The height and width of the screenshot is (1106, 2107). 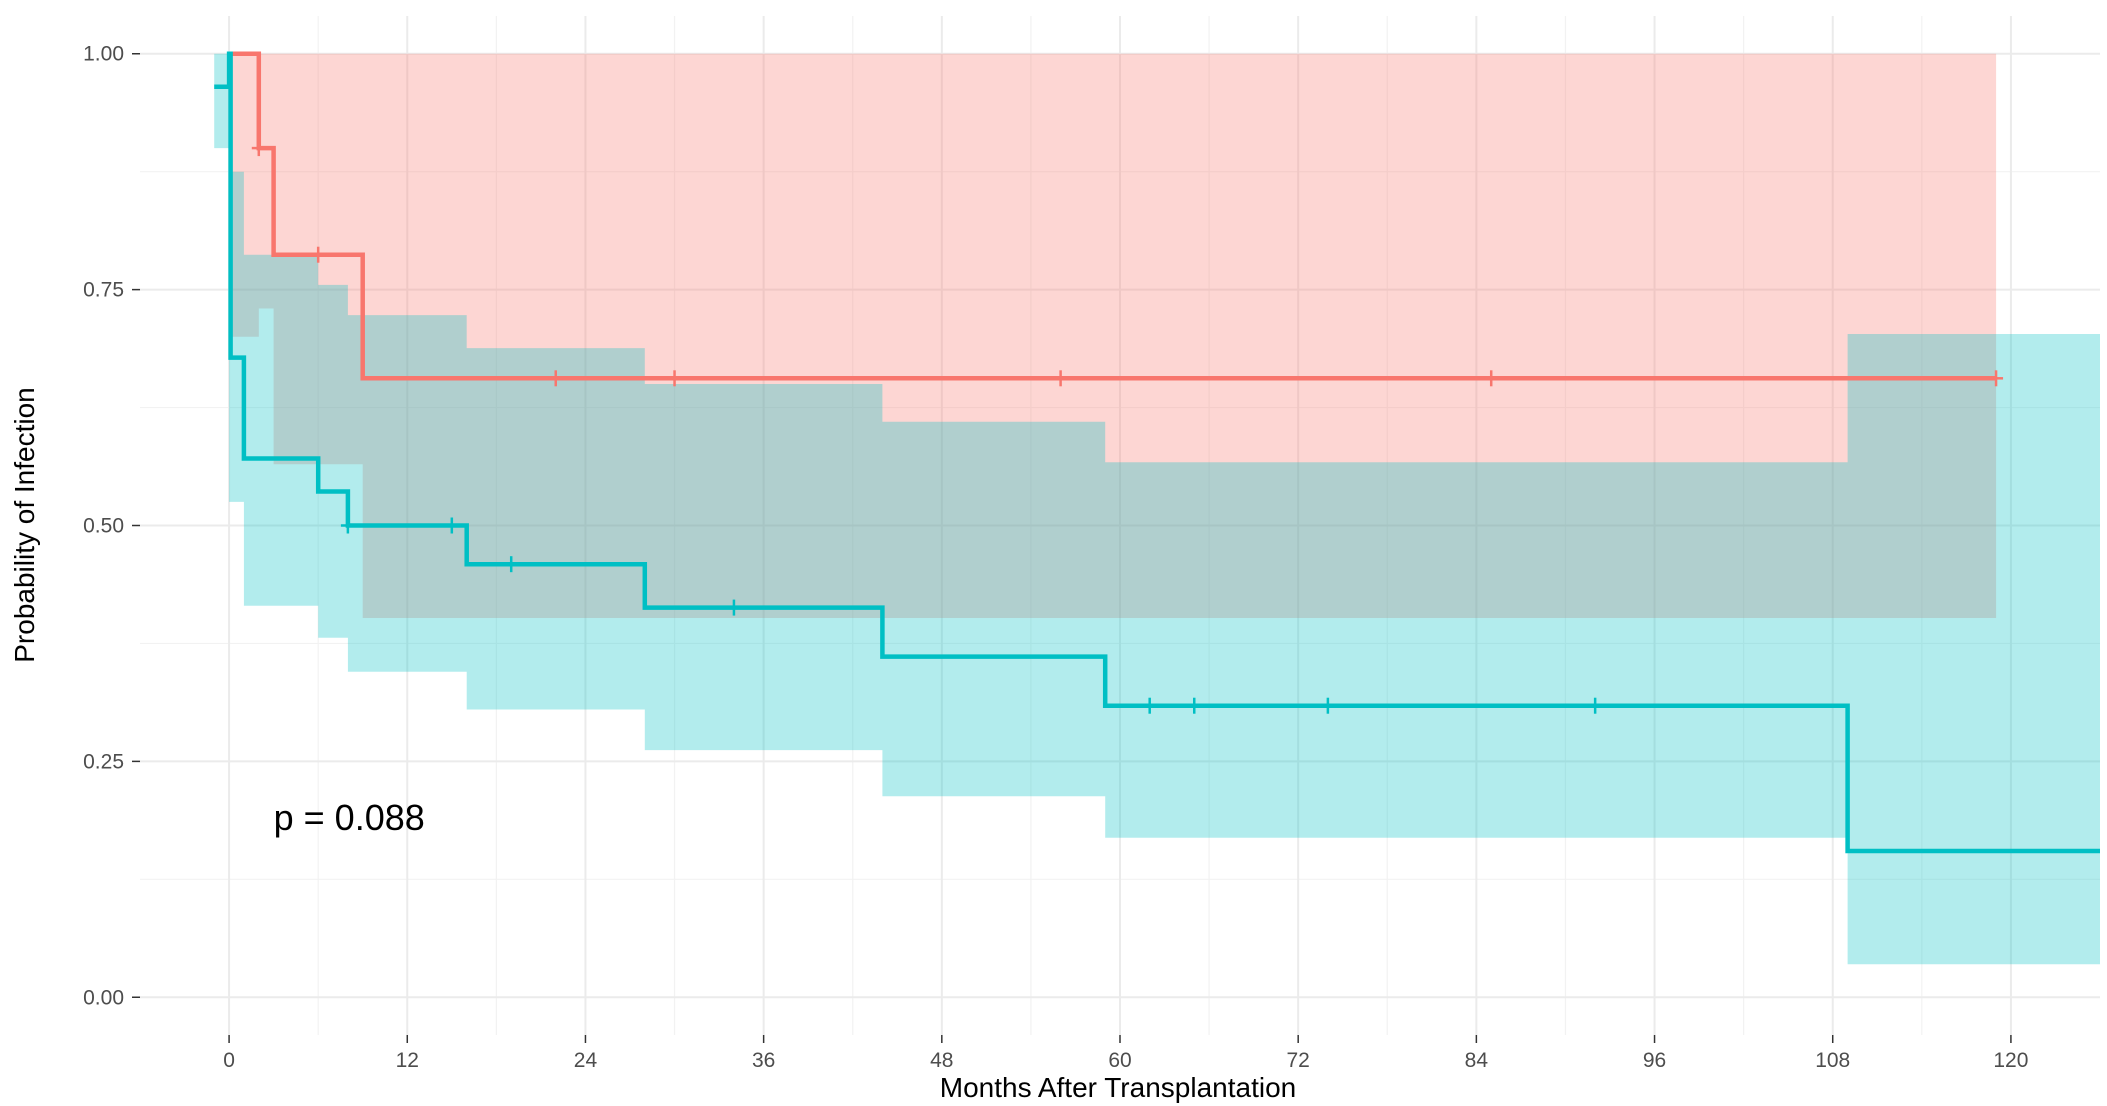 What do you see at coordinates (103, 54) in the screenshot?
I see `y-tick-label: 1.00` at bounding box center [103, 54].